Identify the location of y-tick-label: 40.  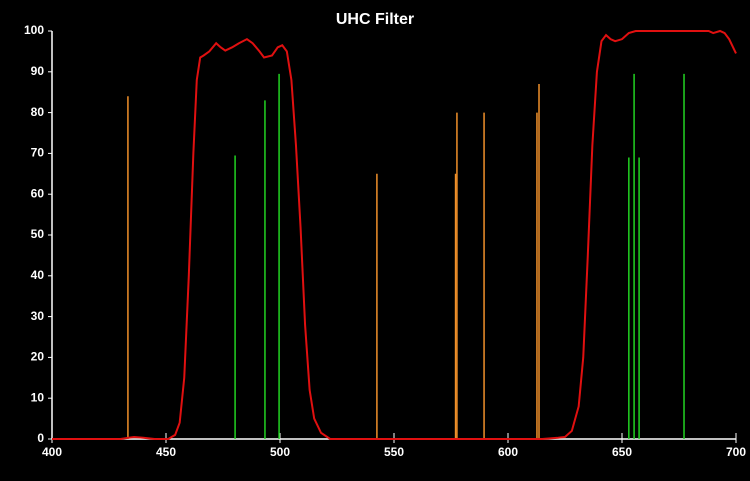
(38, 275).